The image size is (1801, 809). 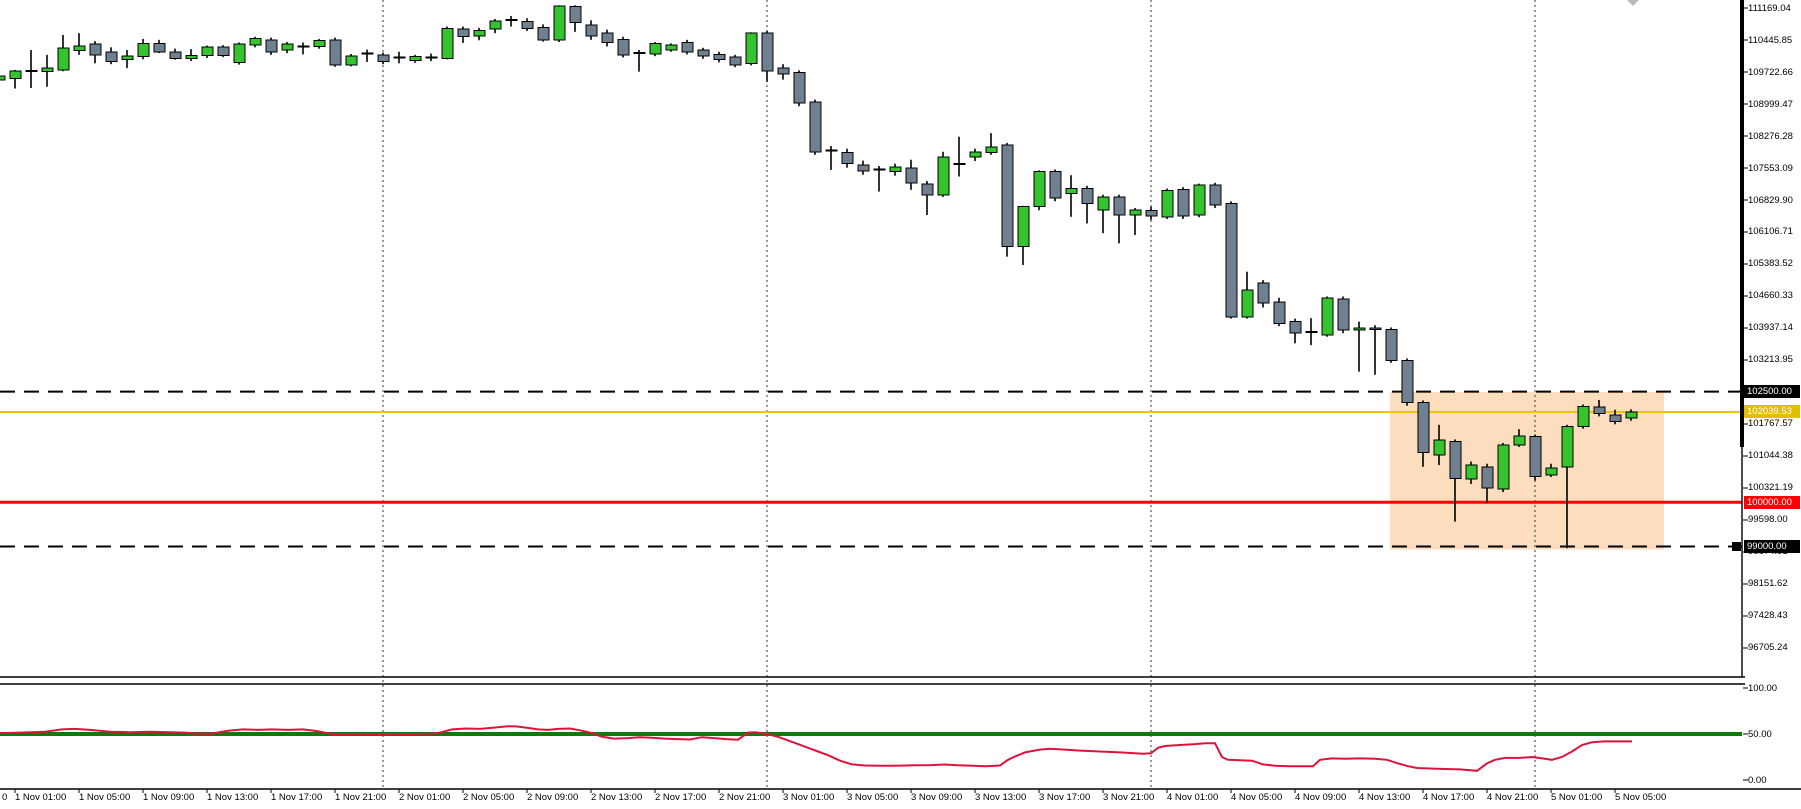 I want to click on price-axis-label: 103937.14, so click(x=1770, y=328).